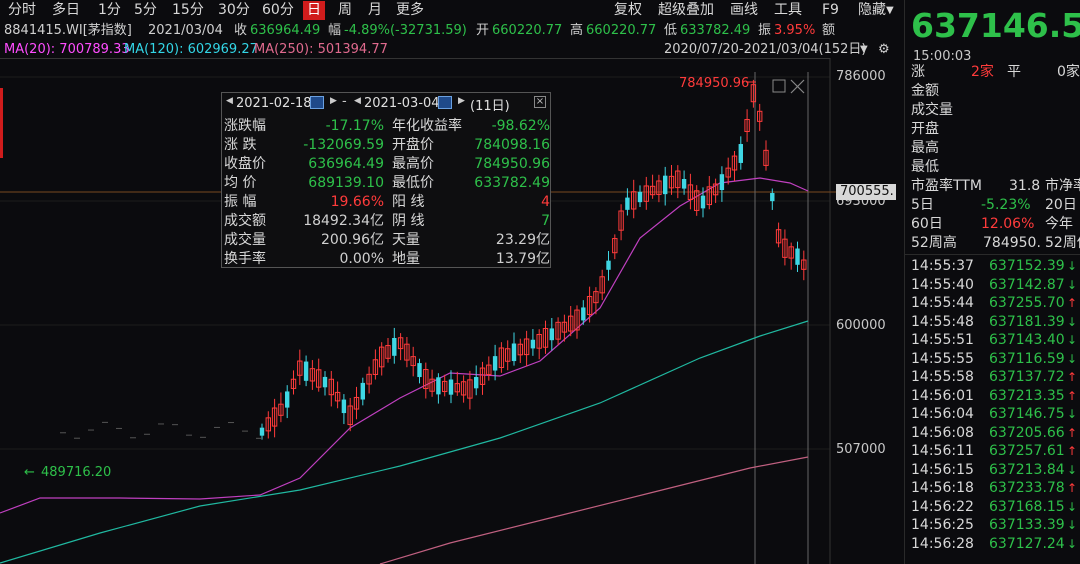 This screenshot has height=564, width=1080. Describe the element at coordinates (927, 224) in the screenshot. I see `d60-label: 60日` at that location.